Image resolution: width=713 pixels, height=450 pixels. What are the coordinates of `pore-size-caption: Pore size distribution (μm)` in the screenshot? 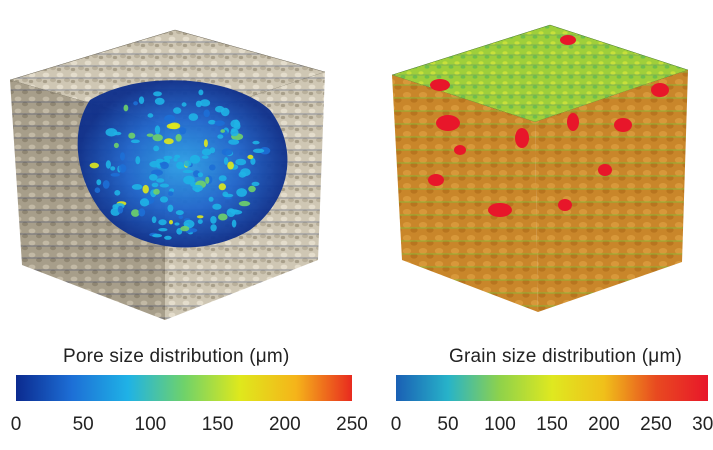 It's located at (176, 356).